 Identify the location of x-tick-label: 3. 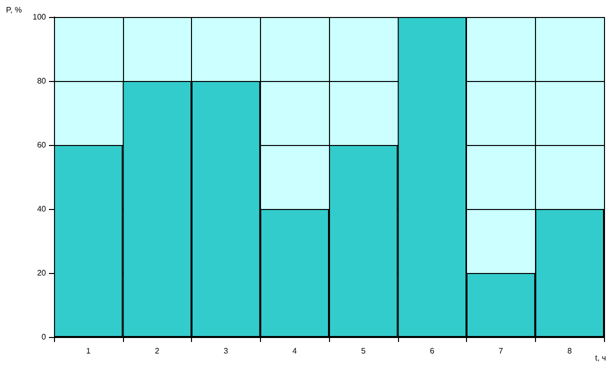
(226, 351).